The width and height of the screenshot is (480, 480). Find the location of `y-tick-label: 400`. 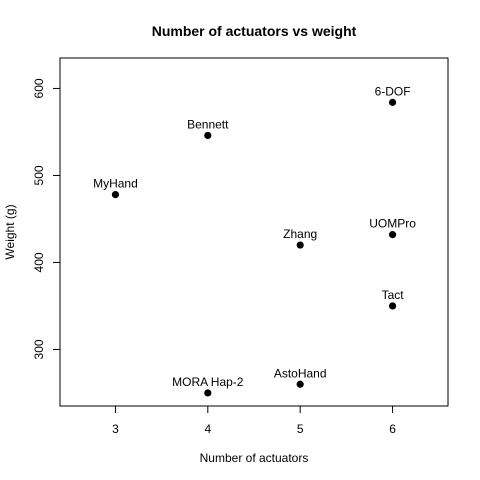

y-tick-label: 400 is located at coordinates (39, 262).